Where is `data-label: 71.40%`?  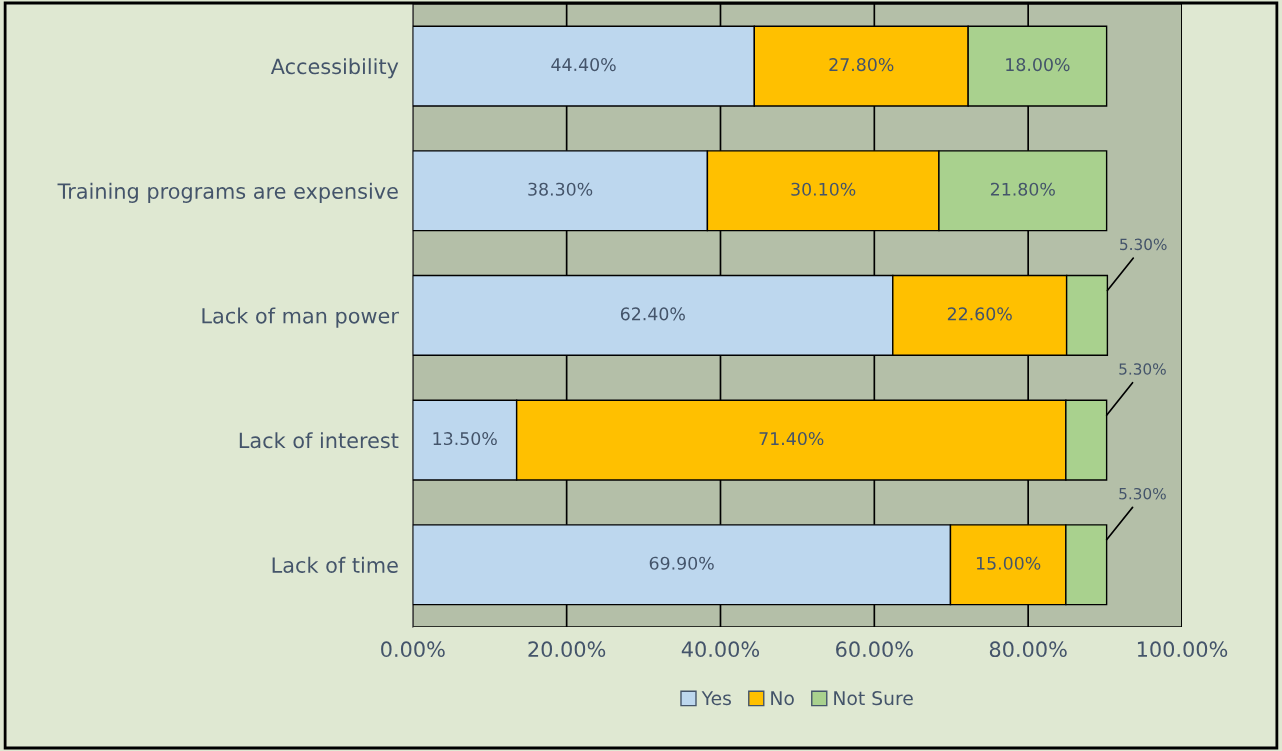 data-label: 71.40% is located at coordinates (791, 438).